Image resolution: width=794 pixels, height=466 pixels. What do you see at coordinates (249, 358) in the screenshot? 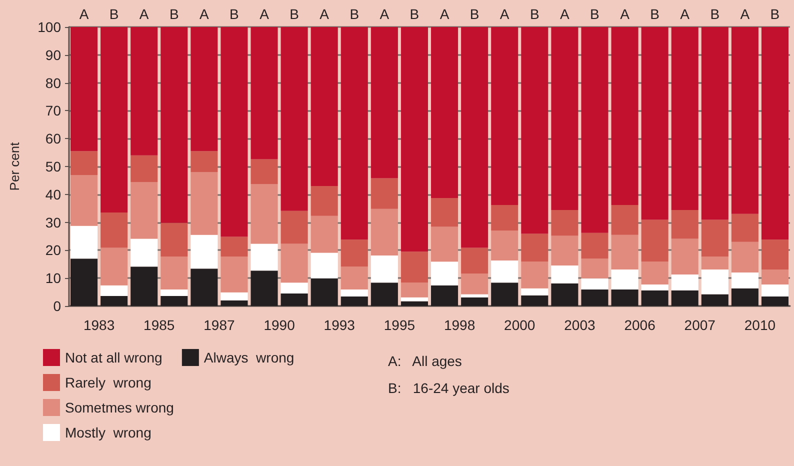
I see `legend-label: Always wrong` at bounding box center [249, 358].